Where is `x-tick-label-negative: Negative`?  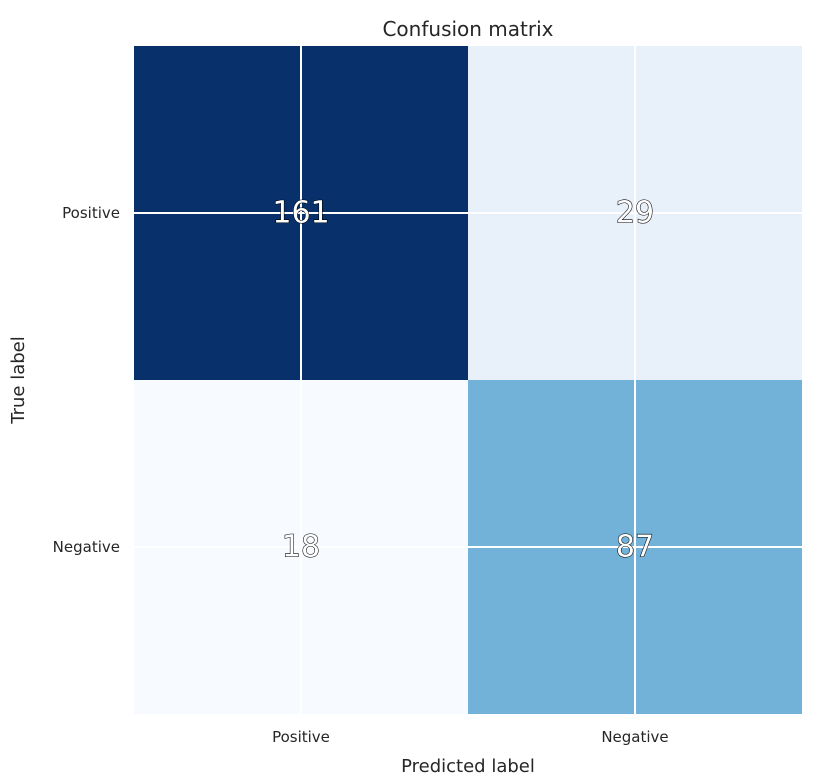
x-tick-label-negative: Negative is located at coordinates (634, 737).